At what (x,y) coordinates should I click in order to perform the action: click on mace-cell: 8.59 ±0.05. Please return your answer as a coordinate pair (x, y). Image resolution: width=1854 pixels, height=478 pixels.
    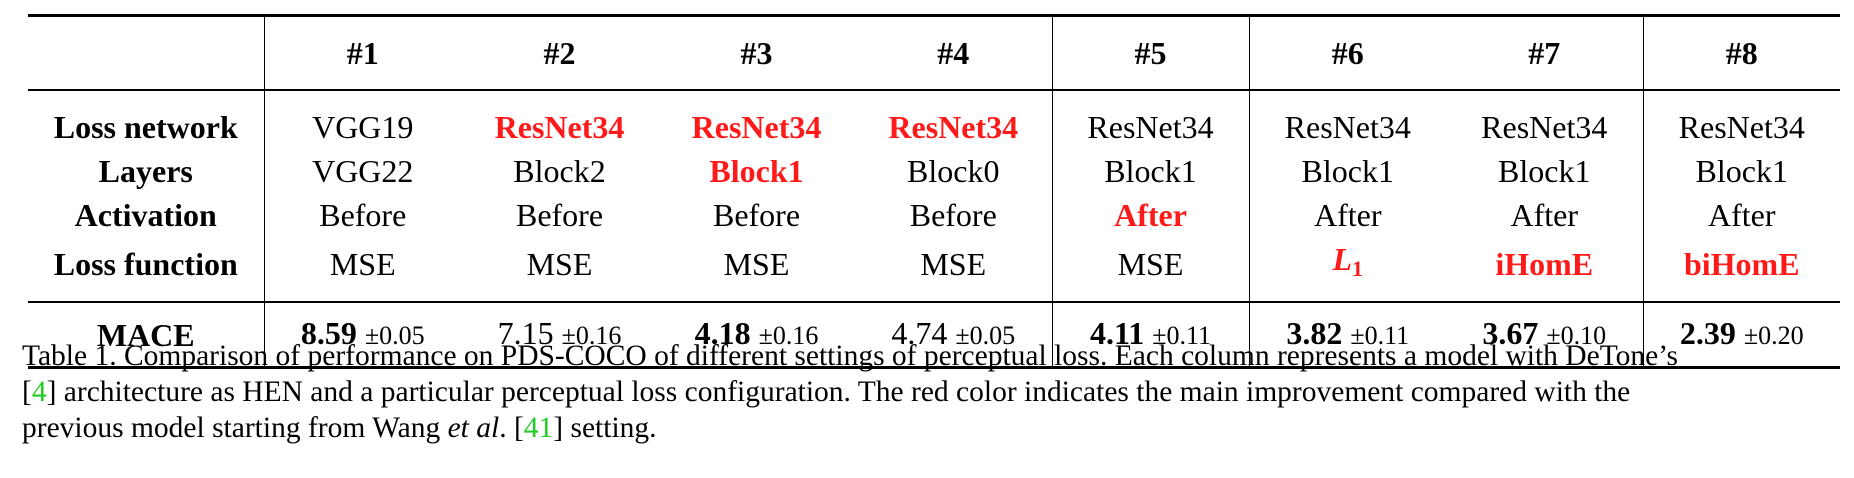
    Looking at the image, I should click on (362, 335).